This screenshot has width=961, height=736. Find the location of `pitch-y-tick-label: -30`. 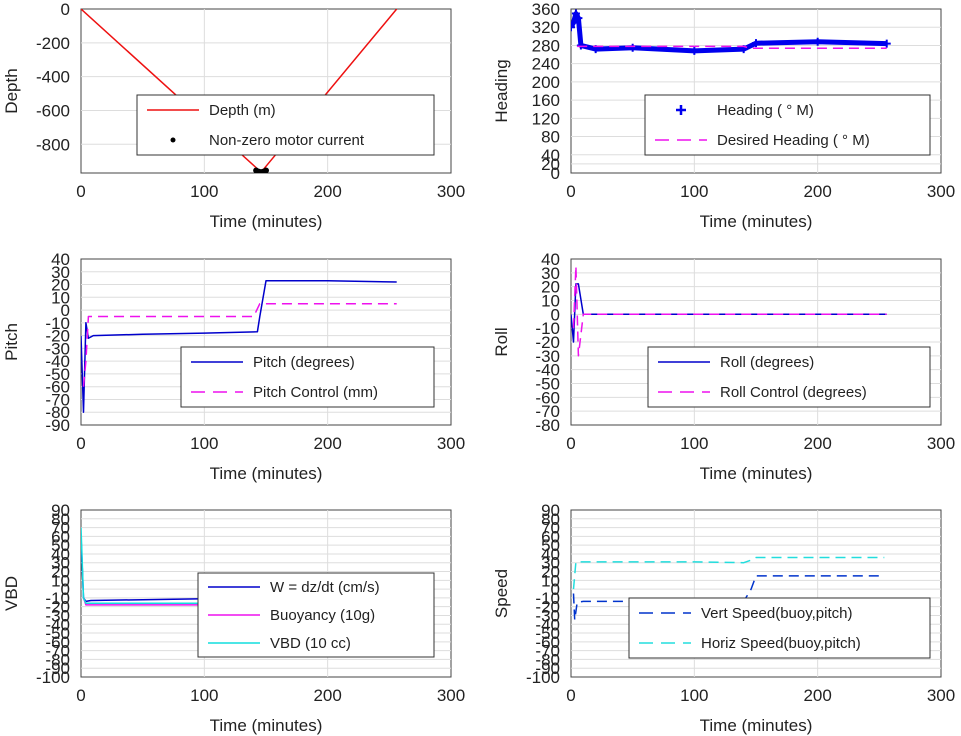

pitch-y-tick-label: -30 is located at coordinates (57, 348).